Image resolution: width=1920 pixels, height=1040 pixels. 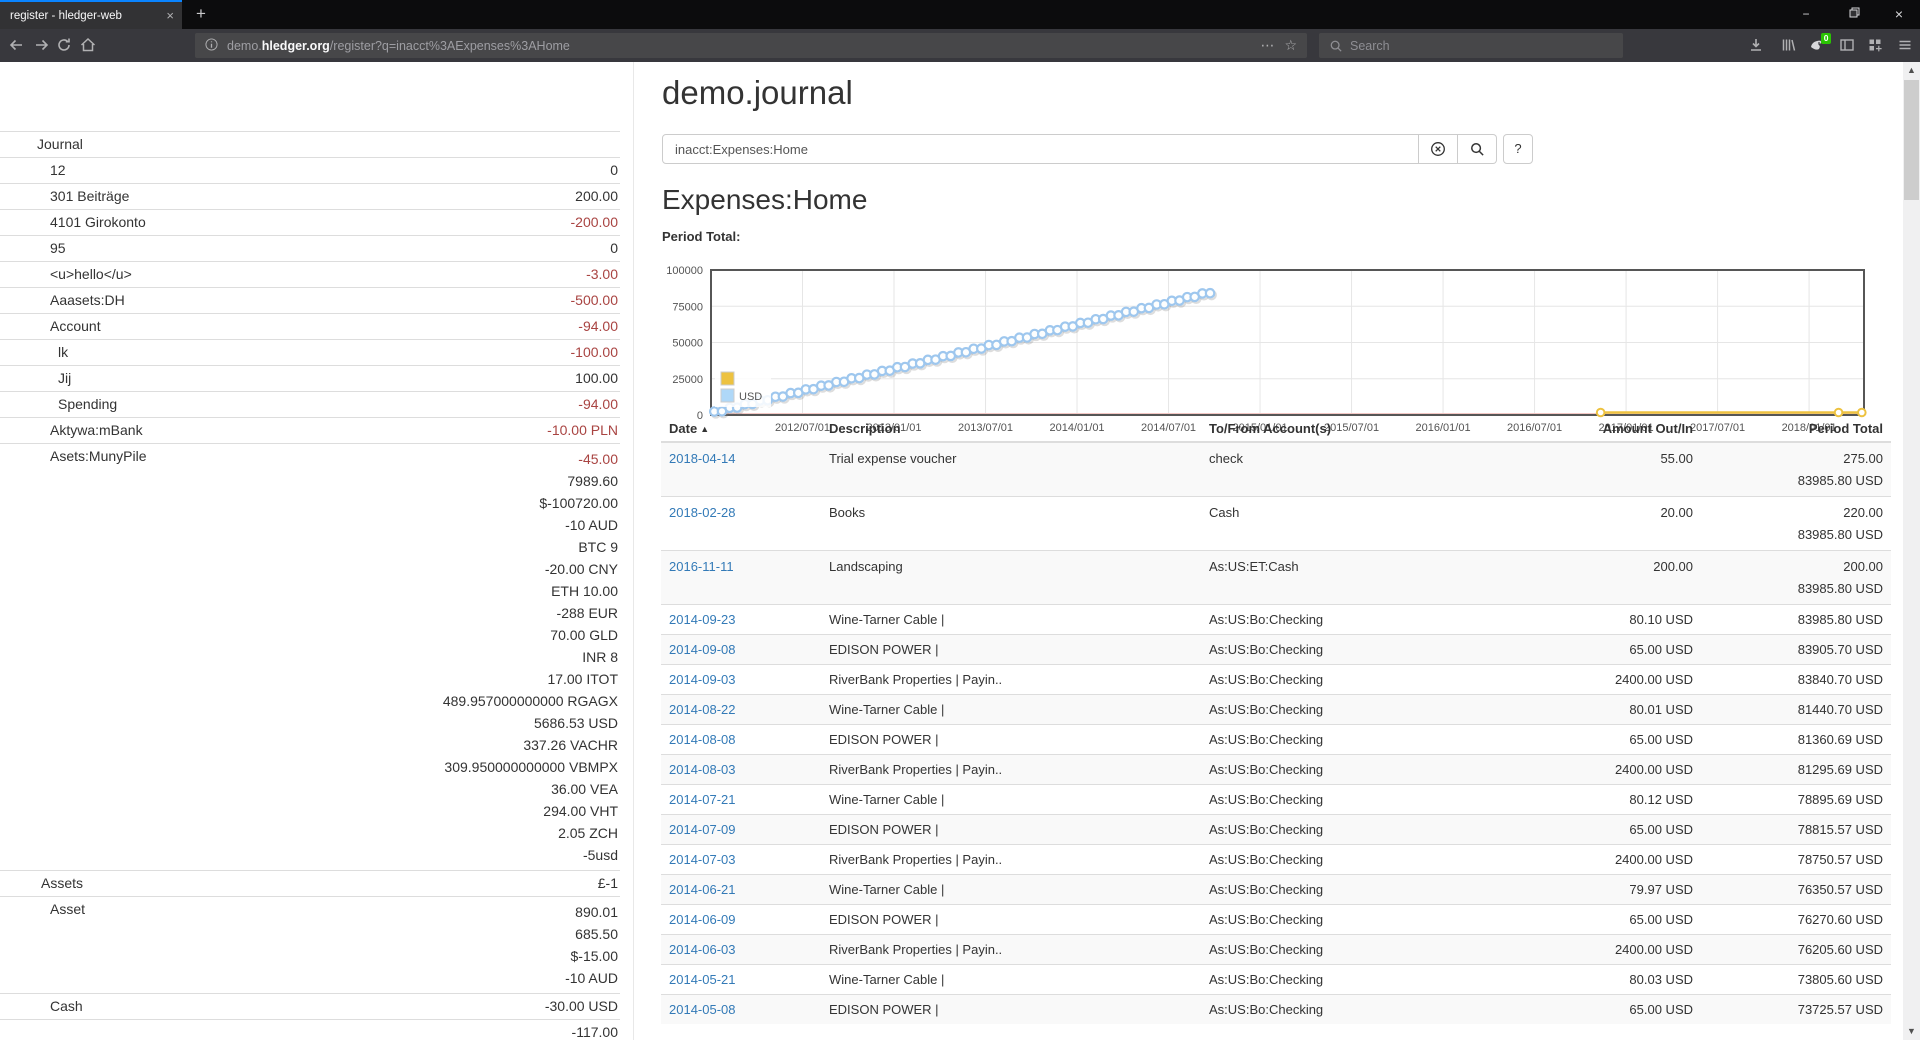 I want to click on search-submit-button, so click(x=1477, y=149).